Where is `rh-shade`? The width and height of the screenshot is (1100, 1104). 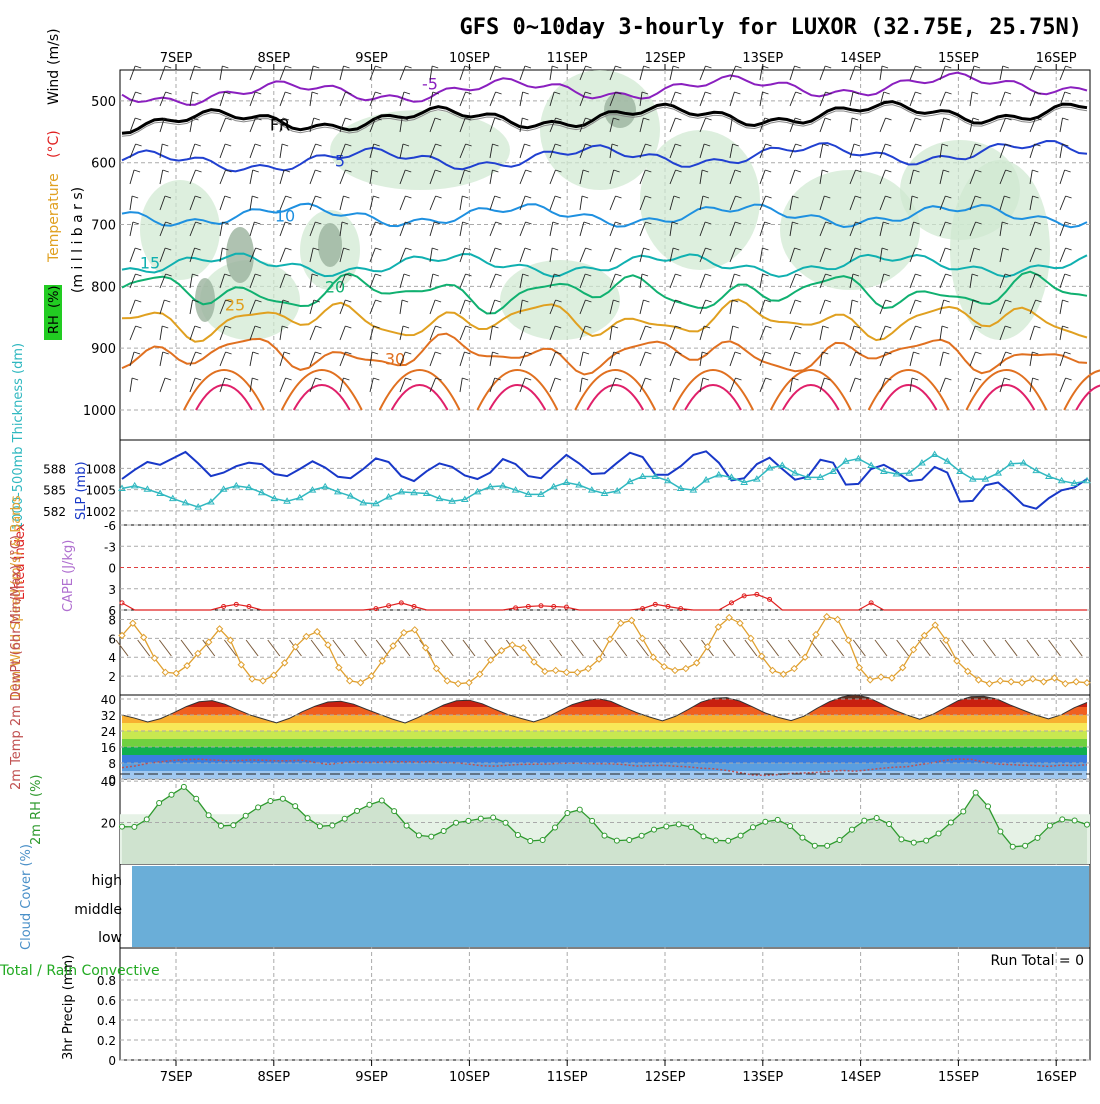
rh-shade is located at coordinates (700, 200).